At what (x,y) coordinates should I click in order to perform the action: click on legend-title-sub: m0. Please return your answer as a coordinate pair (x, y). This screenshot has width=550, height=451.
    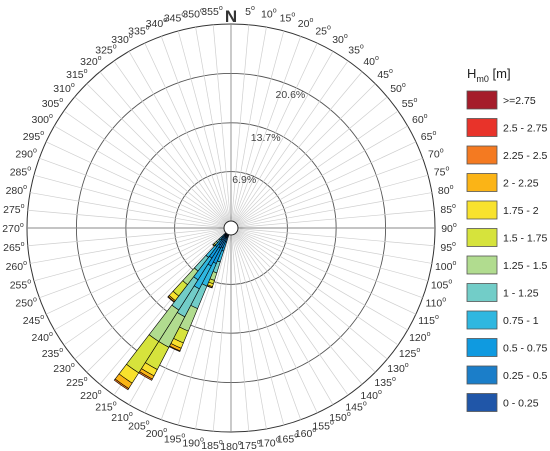
    Looking at the image, I should click on (482, 79).